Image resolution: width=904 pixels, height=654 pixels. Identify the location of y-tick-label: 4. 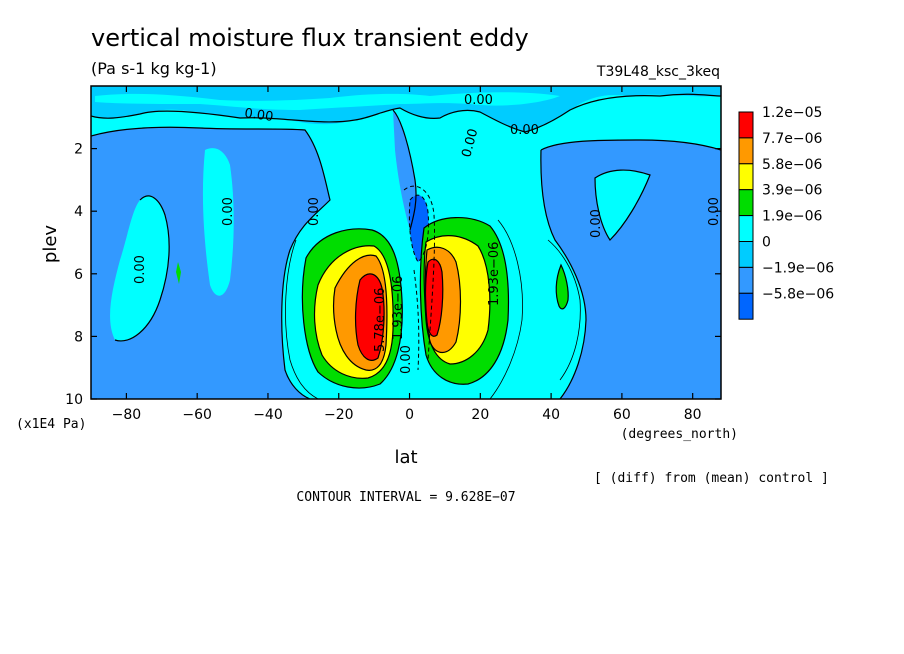
(78, 212).